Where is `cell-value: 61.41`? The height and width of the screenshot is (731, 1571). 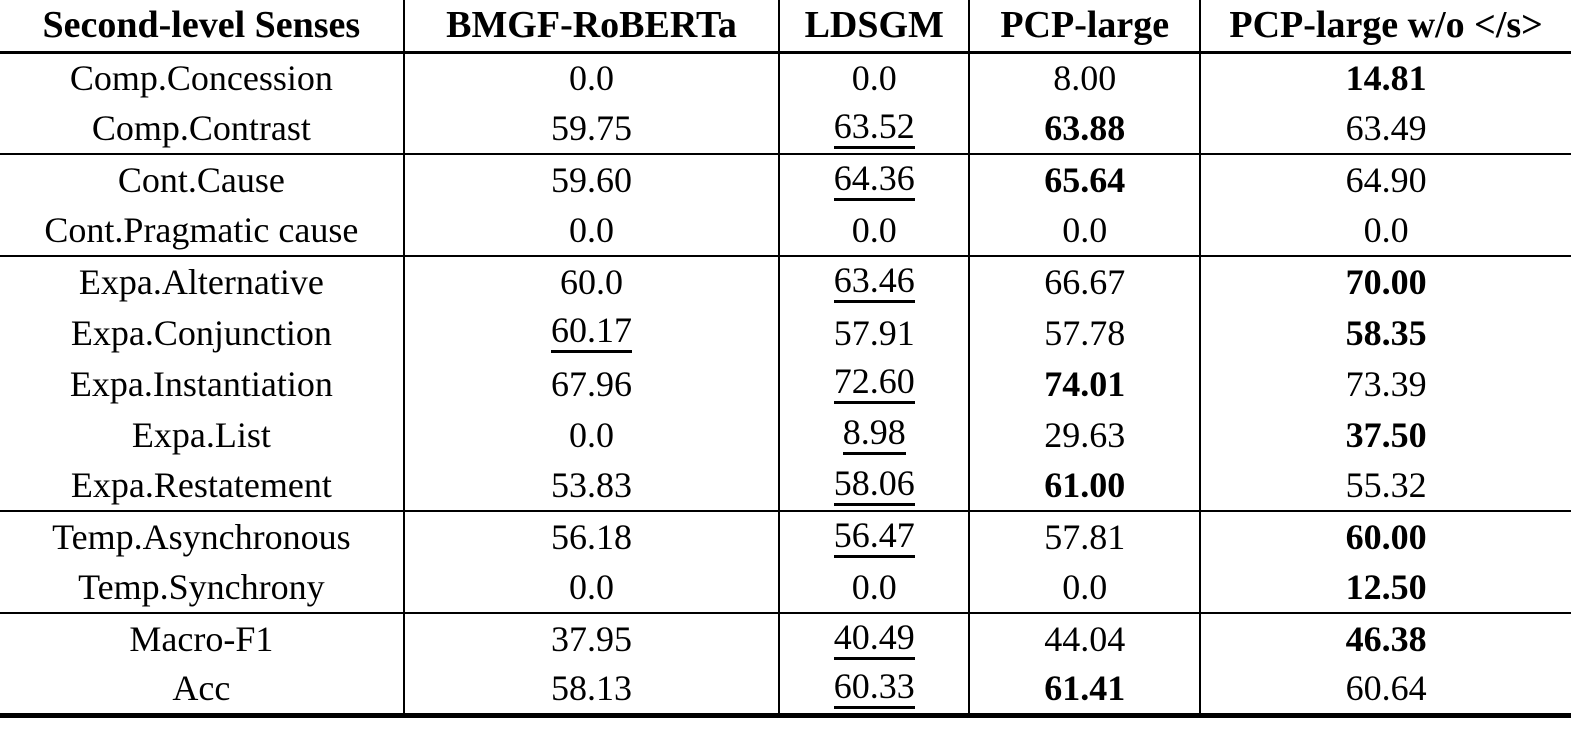 cell-value: 61.41 is located at coordinates (1085, 688).